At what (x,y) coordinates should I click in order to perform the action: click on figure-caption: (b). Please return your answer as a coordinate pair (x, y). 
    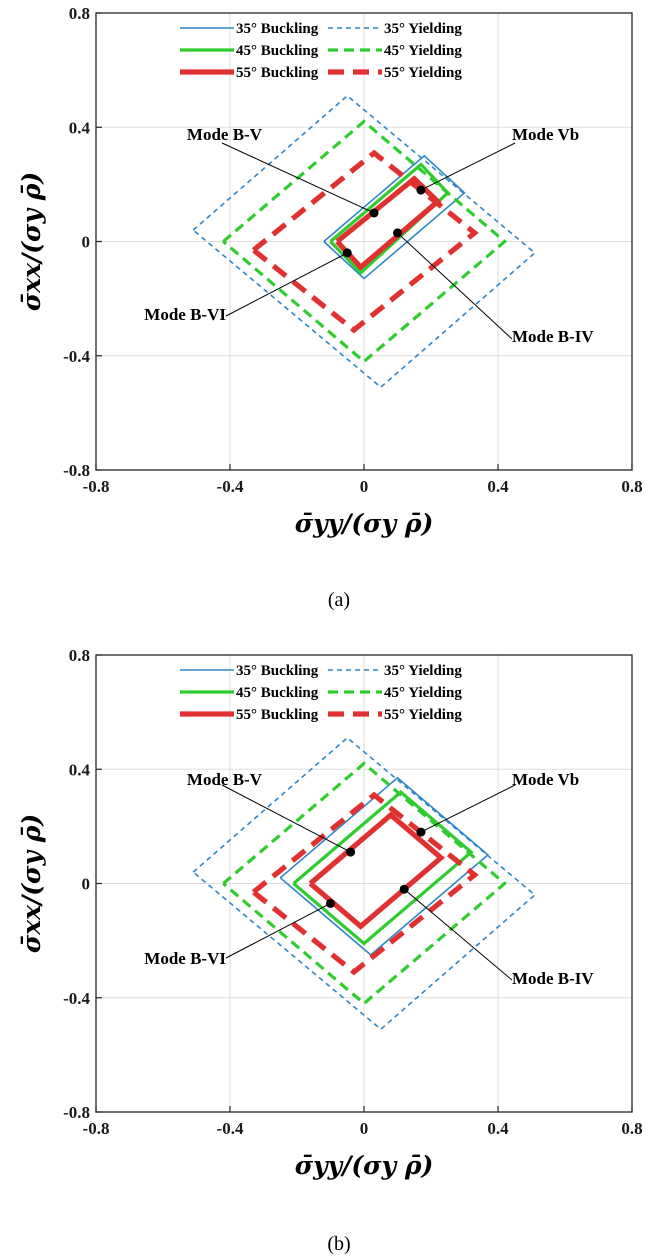
    Looking at the image, I should click on (338, 1244).